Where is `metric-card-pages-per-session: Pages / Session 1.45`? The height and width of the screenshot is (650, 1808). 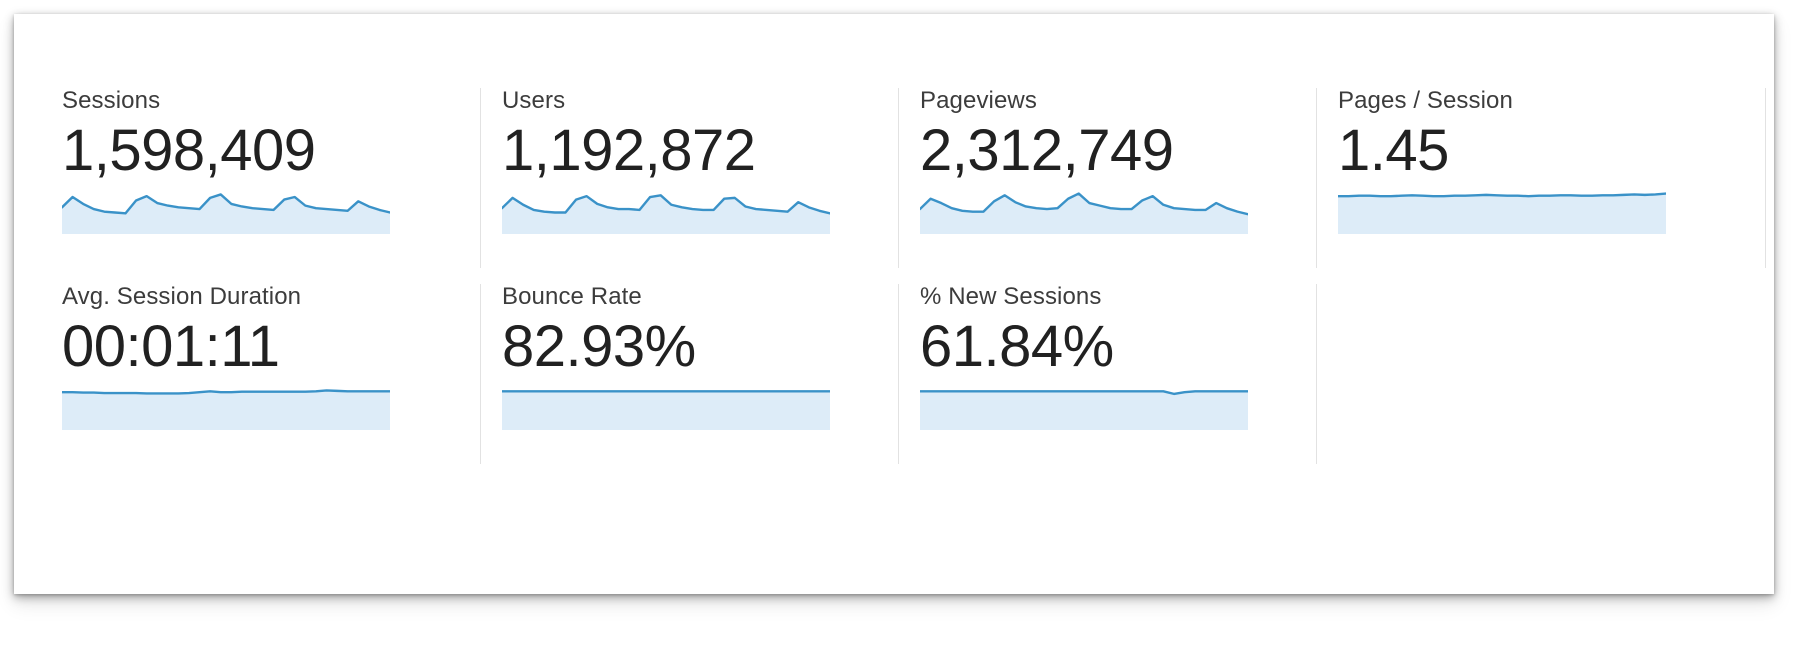 metric-card-pages-per-session: Pages / Session 1.45 is located at coordinates (1541, 178).